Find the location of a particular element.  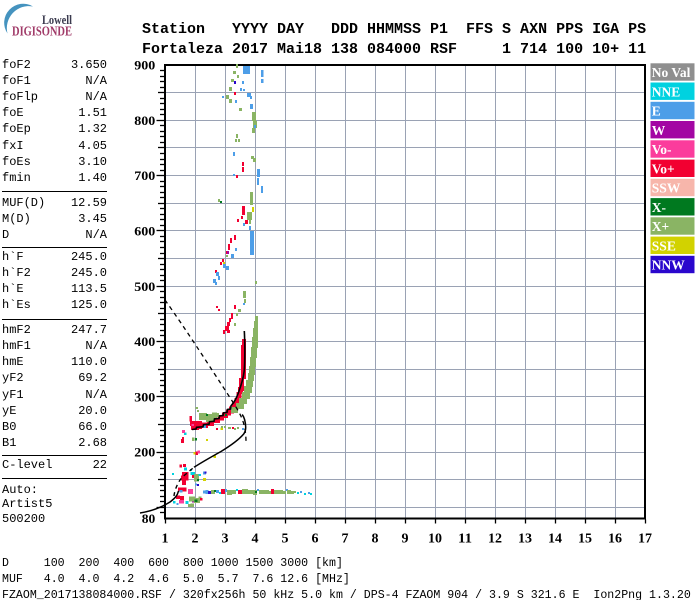

svg-text: 700 is located at coordinates (144, 175).